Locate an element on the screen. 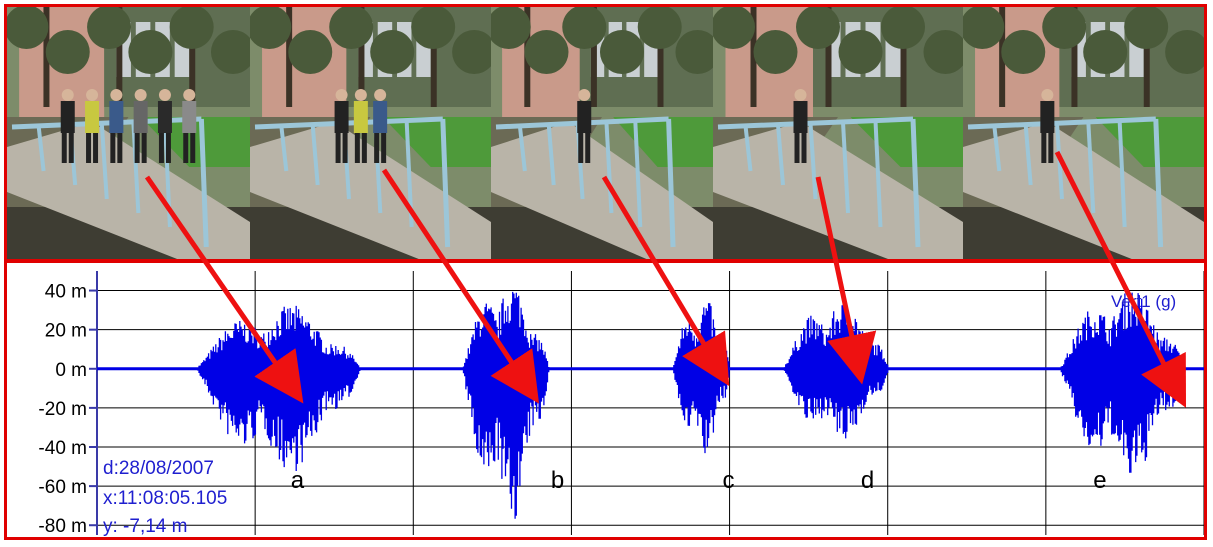 The width and height of the screenshot is (1213, 547). event-label-c: c is located at coordinates (728, 480).